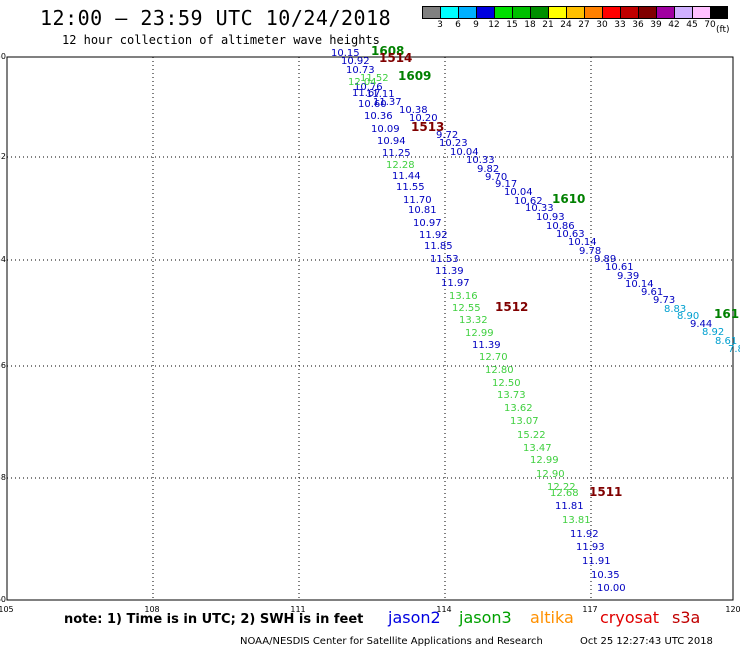 The width and height of the screenshot is (740, 650). What do you see at coordinates (493, 357) in the screenshot?
I see `wave-height-value: 12.70` at bounding box center [493, 357].